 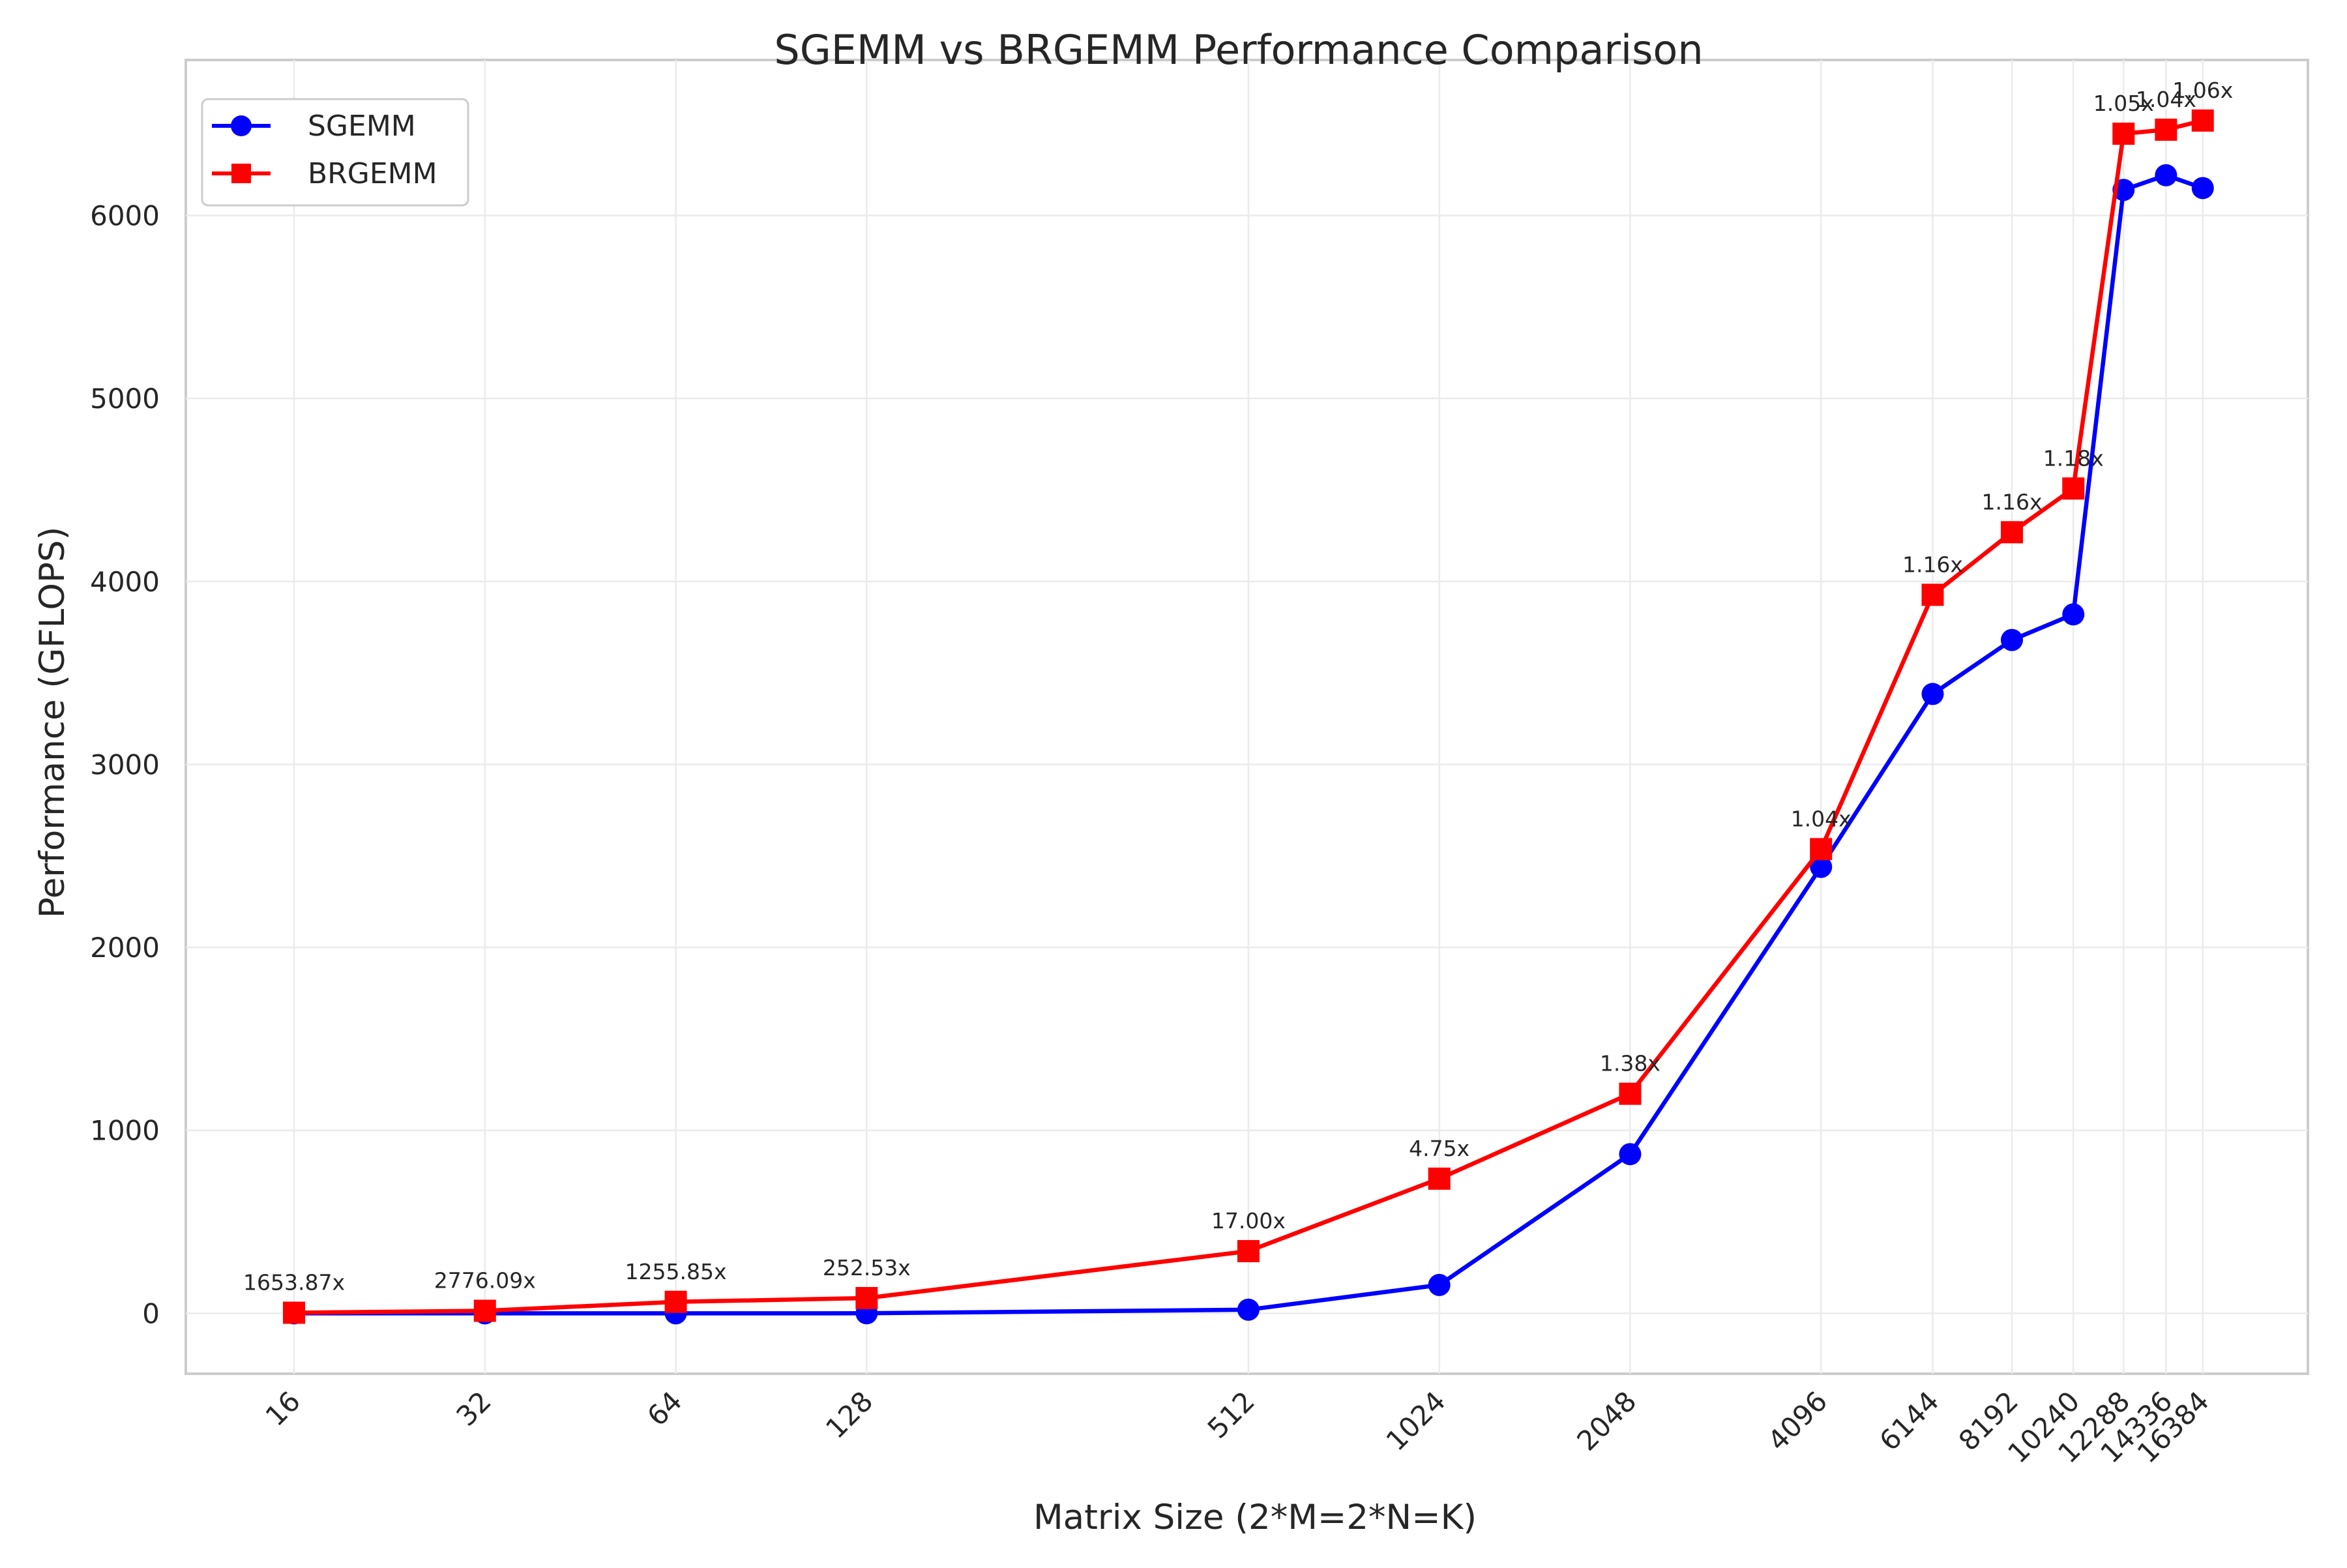 What do you see at coordinates (2073, 458) in the screenshot?
I see `speedup-label: 1.18x` at bounding box center [2073, 458].